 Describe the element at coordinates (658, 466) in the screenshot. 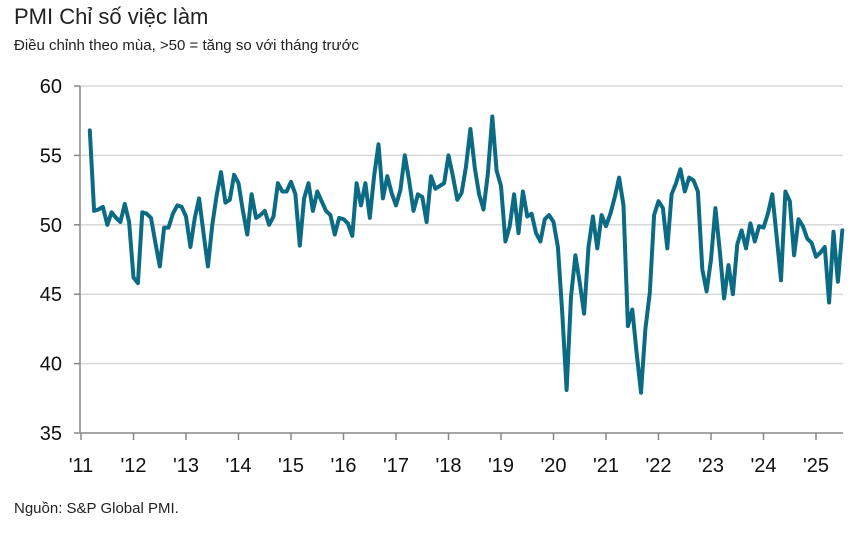

I see `x-tick-label: '22` at that location.